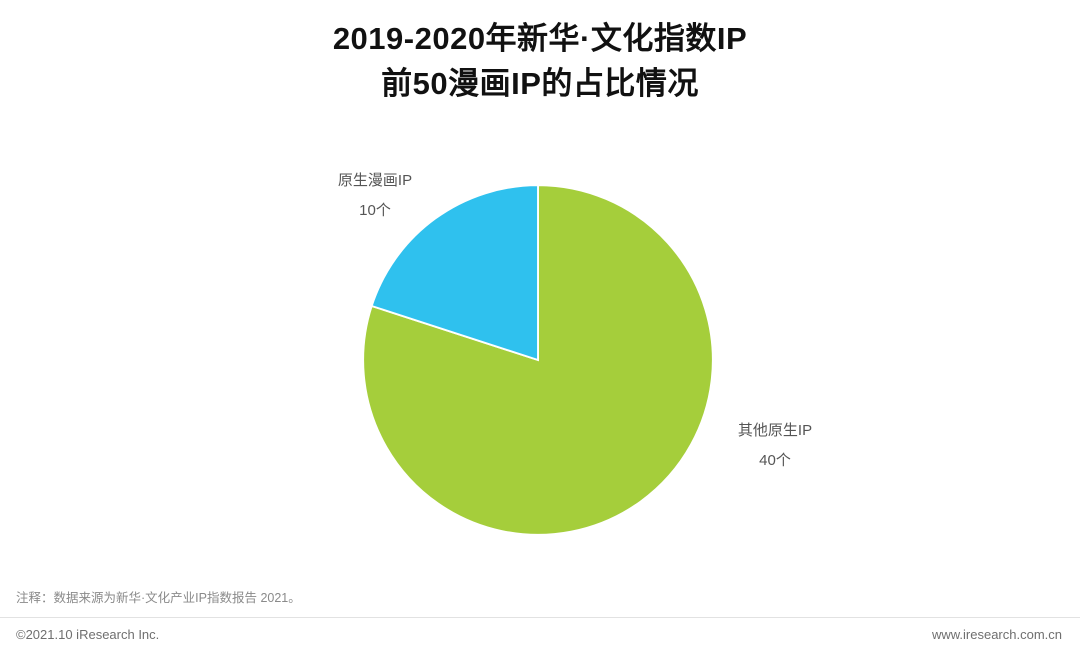 This screenshot has width=1080, height=651. What do you see at coordinates (158, 598) in the screenshot?
I see `source-note: 注释：数据来源为新华·文化产业IP指数报告 2021。` at bounding box center [158, 598].